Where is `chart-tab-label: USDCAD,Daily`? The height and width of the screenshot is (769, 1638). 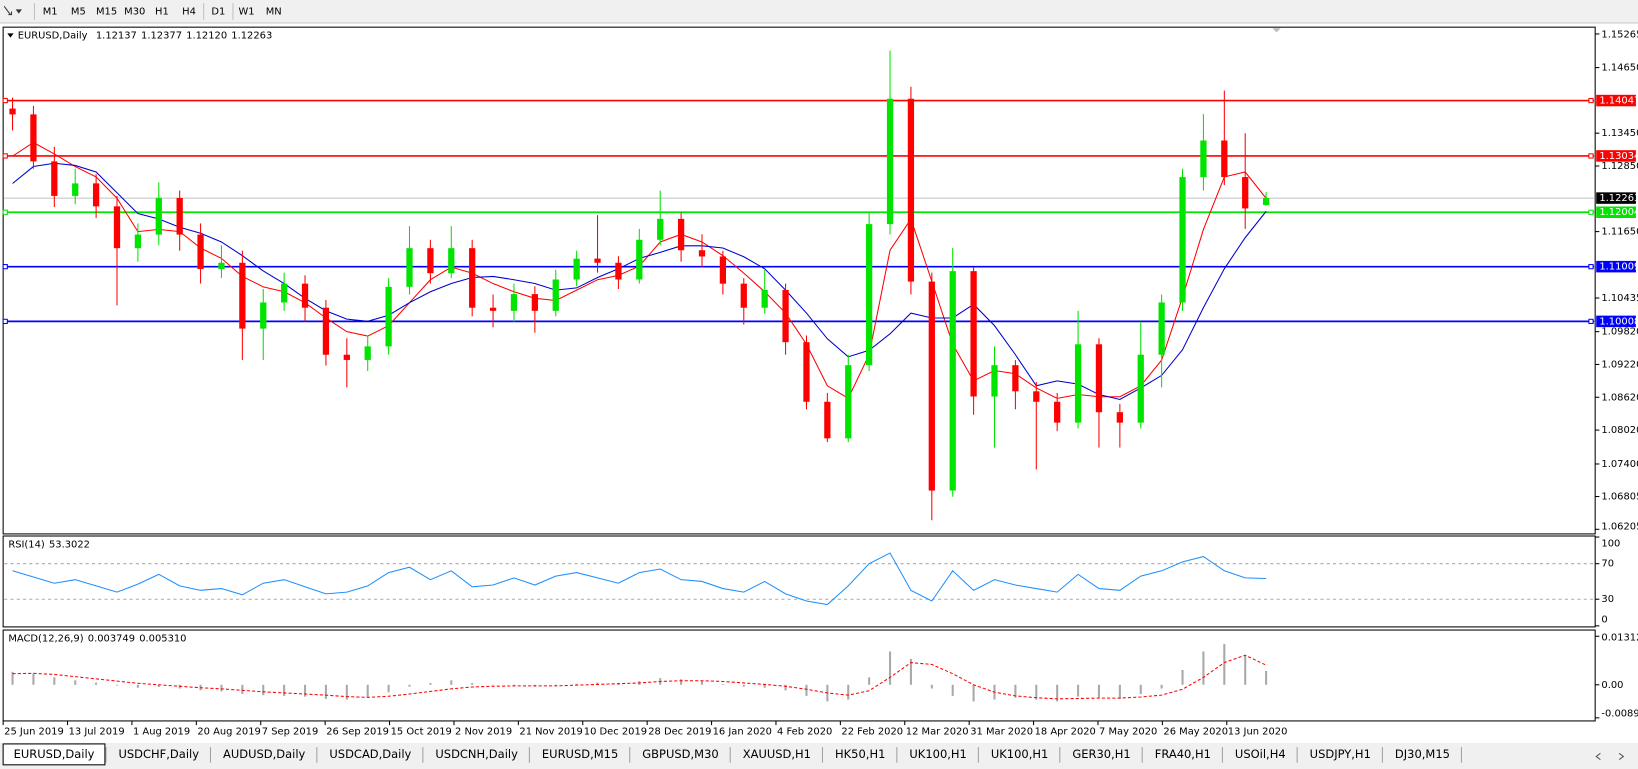 chart-tab-label: USDCAD,Daily is located at coordinates (370, 754).